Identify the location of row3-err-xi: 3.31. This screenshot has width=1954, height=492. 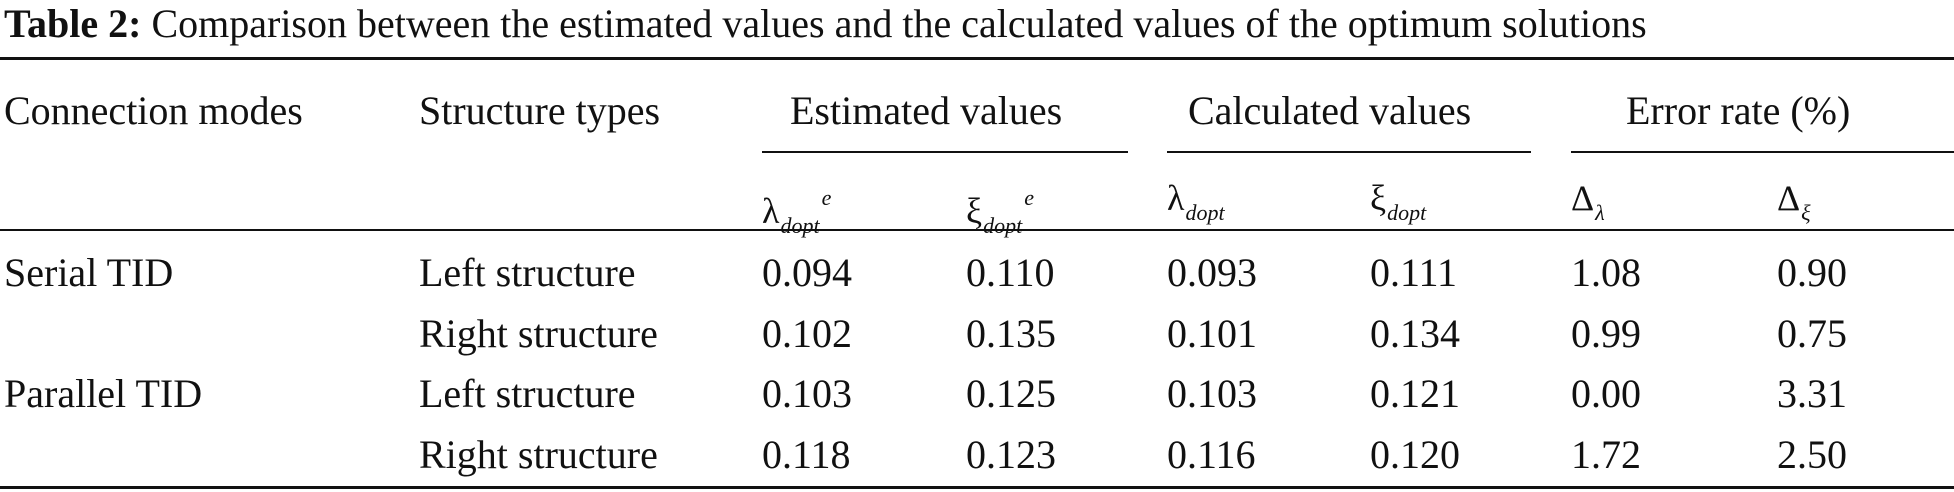
(1812, 393).